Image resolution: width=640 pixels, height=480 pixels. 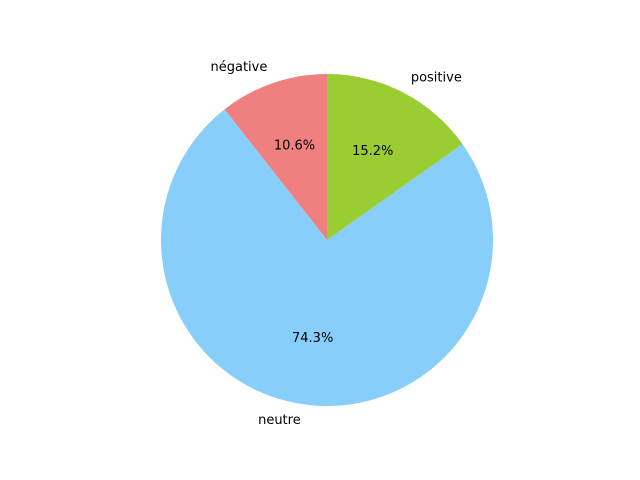 I want to click on slice-percent-label-2: 15.2%, so click(x=372, y=151).